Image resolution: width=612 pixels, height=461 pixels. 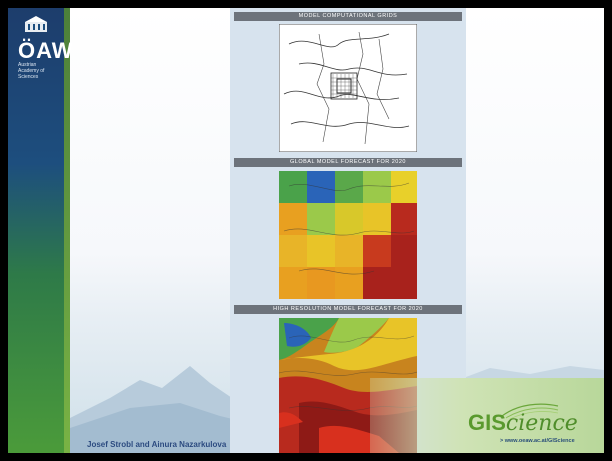 What do you see at coordinates (348, 88) in the screenshot?
I see `computational-grid-map` at bounding box center [348, 88].